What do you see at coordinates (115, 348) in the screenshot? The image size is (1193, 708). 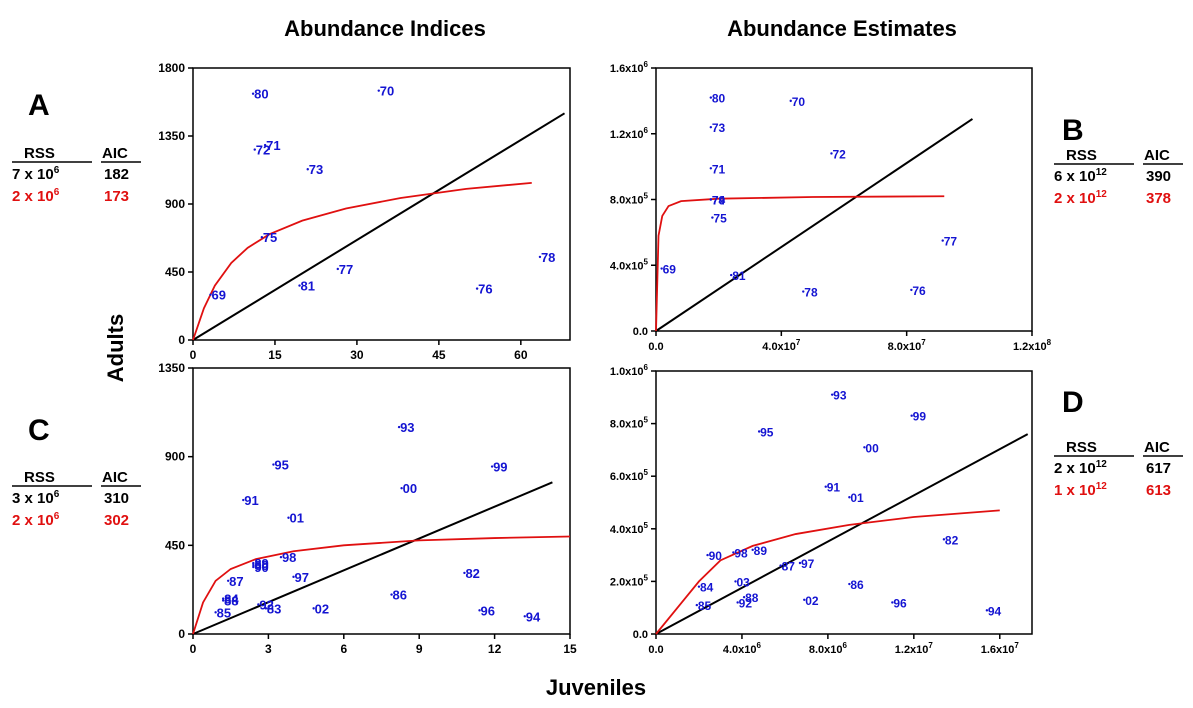 I see `y-axis-label: Adults` at bounding box center [115, 348].